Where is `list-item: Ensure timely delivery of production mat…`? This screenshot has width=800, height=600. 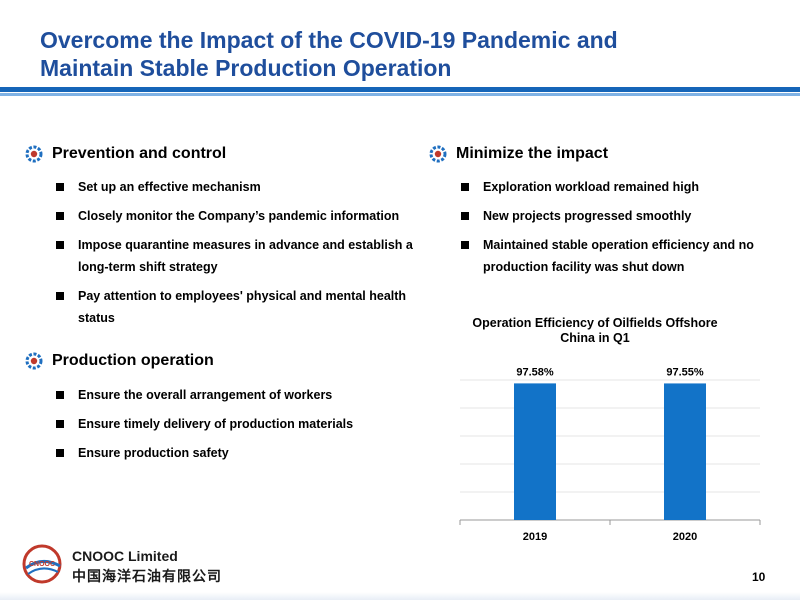
list-item: Ensure timely delivery of production mat… is located at coordinates (251, 424).